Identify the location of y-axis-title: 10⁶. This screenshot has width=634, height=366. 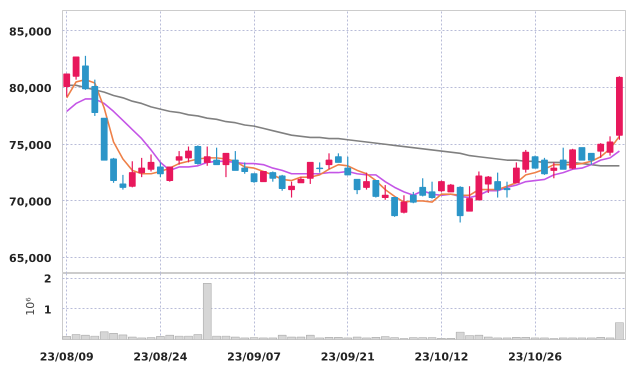
(30, 306).